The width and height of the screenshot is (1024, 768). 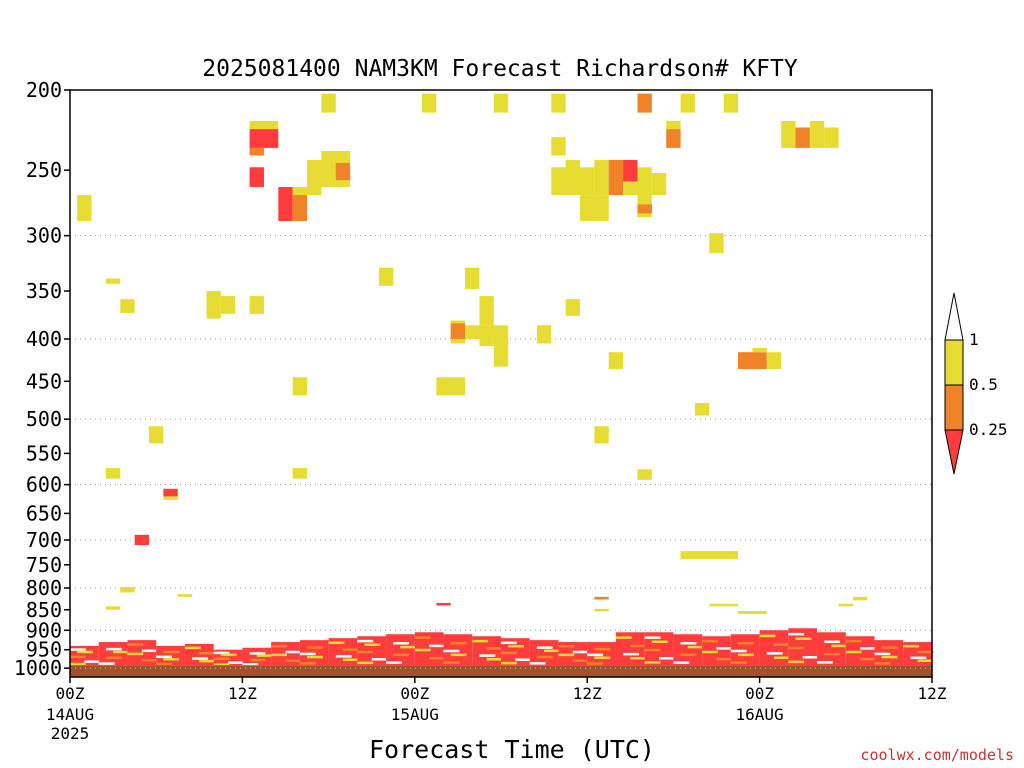 I want to click on y-tick-label: 900, so click(x=44, y=630).